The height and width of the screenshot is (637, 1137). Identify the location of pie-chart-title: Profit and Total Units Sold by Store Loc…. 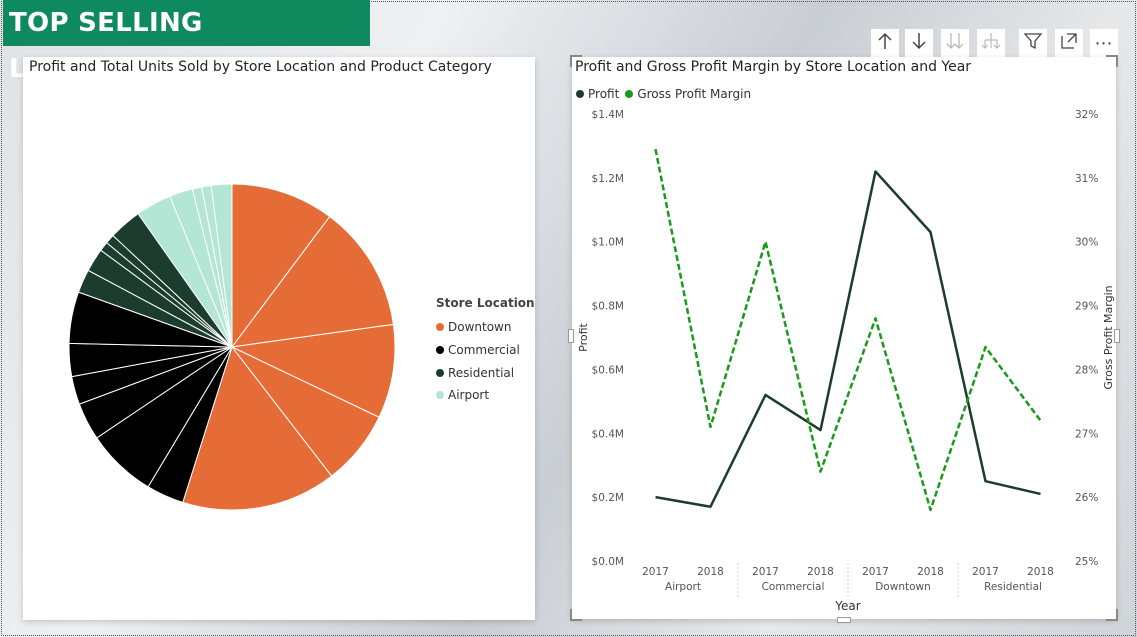
(260, 67).